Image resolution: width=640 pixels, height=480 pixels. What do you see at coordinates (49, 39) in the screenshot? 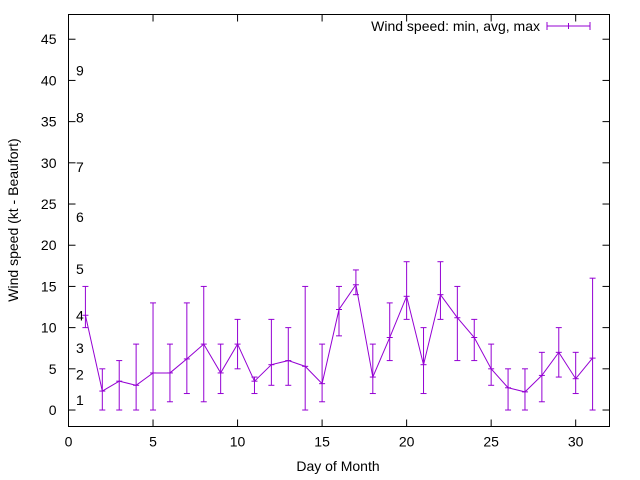
I see `y-tick-label: 45` at bounding box center [49, 39].